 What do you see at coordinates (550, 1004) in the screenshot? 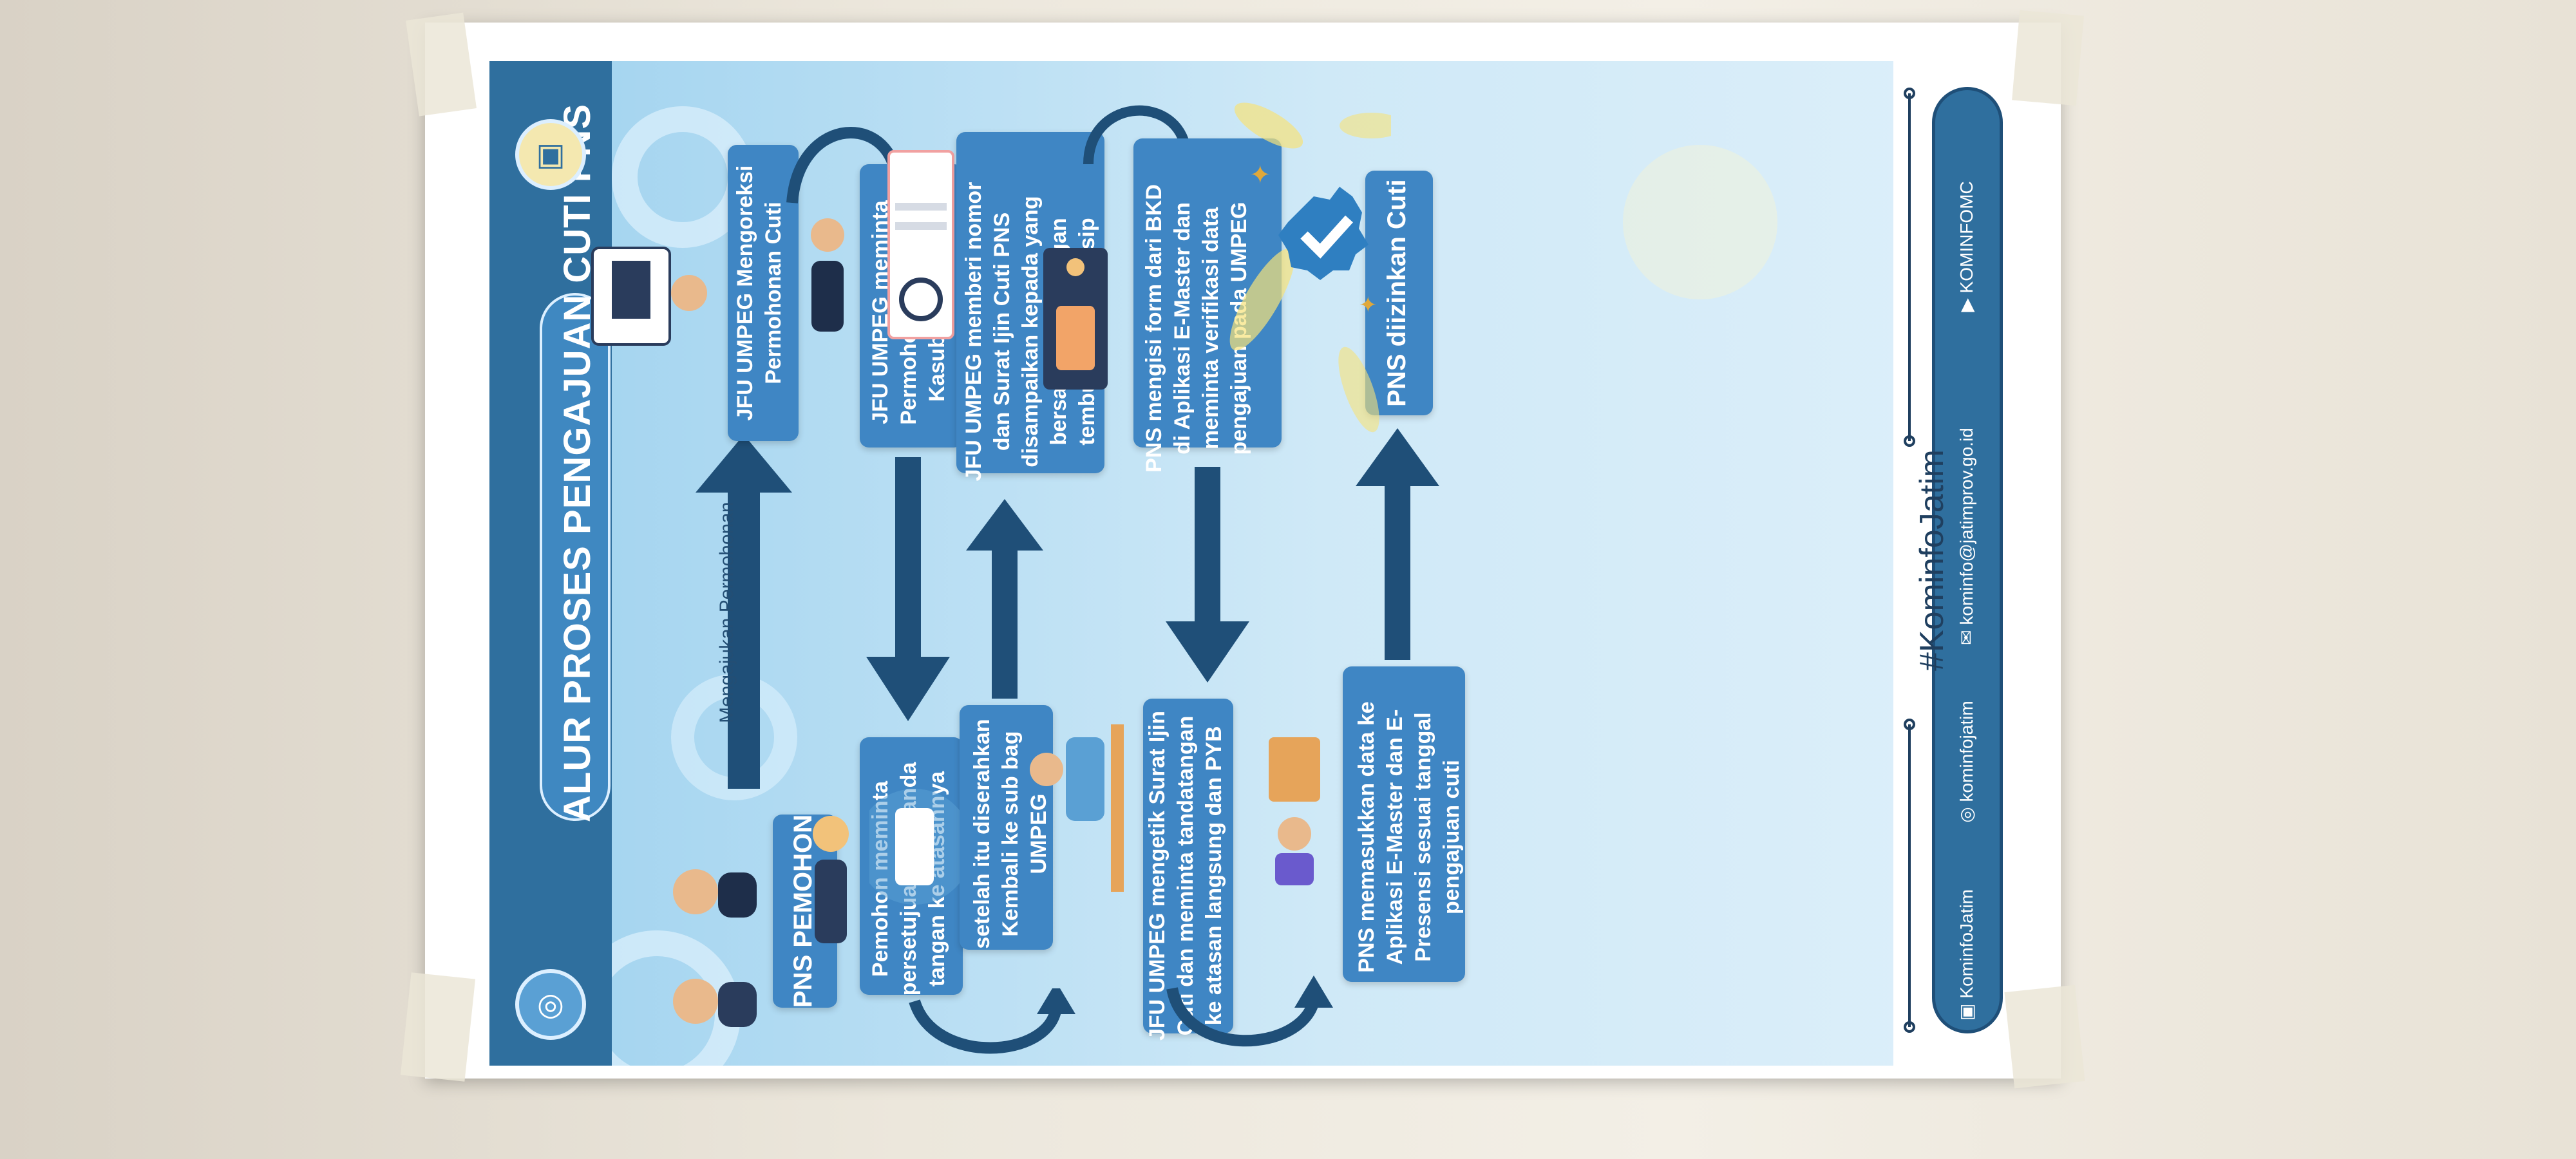
I see `kominfo-logo-icon: ◎` at bounding box center [550, 1004].